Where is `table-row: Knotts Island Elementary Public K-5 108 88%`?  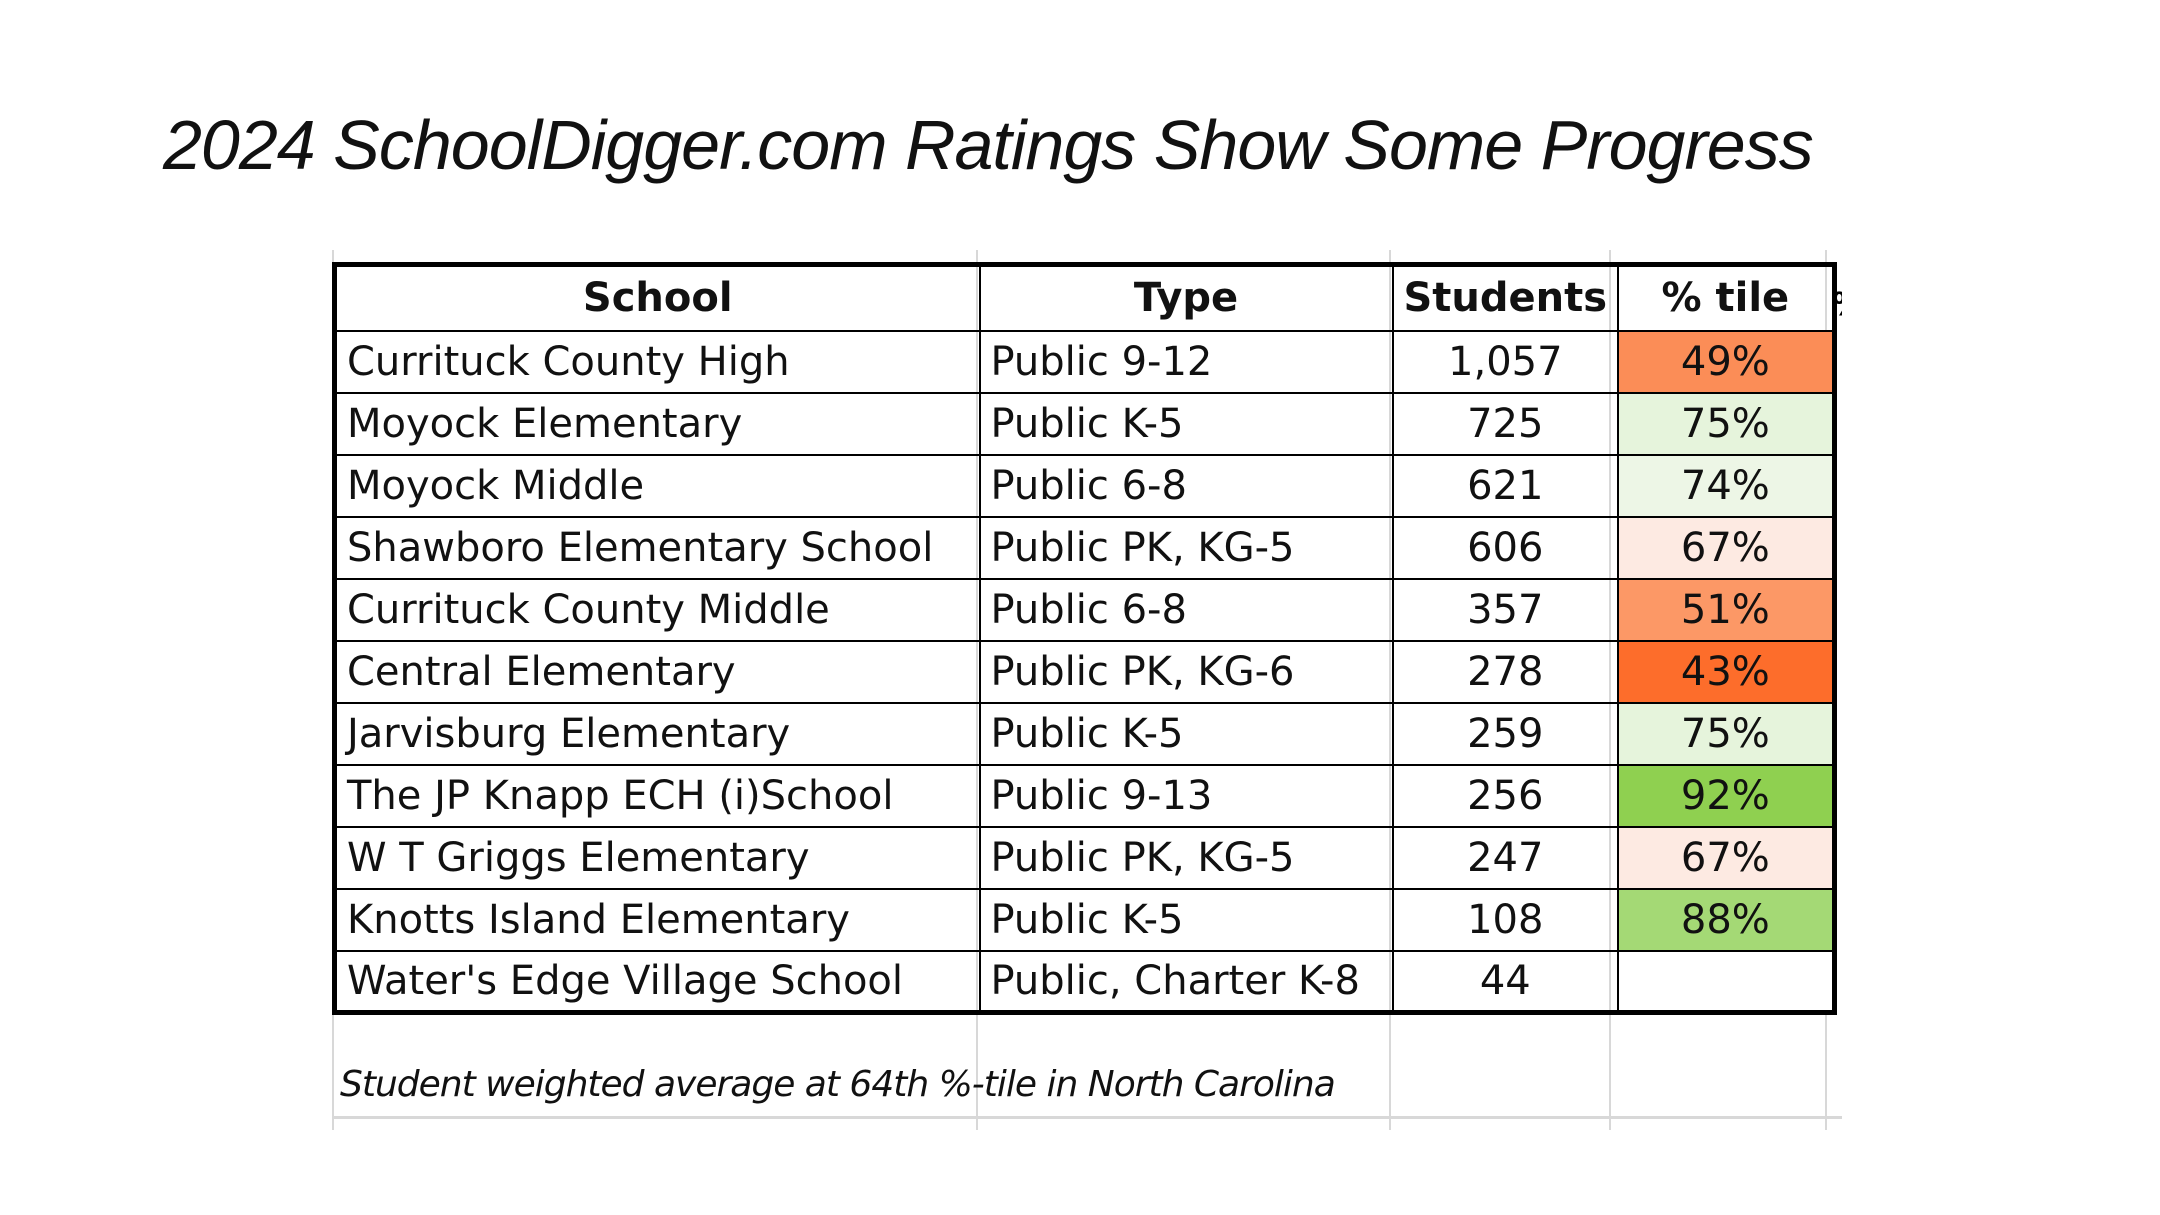
table-row: Knotts Island Elementary Public K-5 108 88% is located at coordinates (1084, 919).